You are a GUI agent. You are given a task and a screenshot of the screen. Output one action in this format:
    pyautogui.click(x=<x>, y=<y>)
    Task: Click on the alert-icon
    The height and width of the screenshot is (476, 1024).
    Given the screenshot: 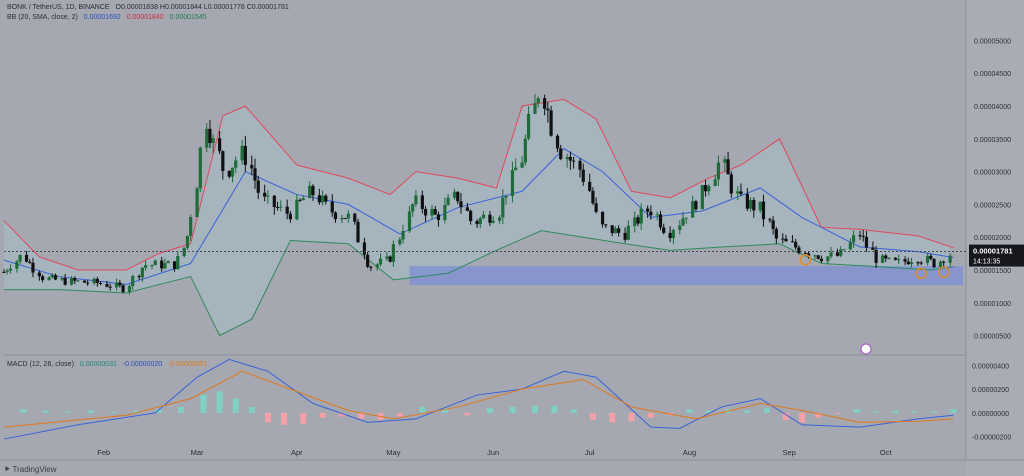 What is the action you would take?
    pyautogui.click(x=866, y=349)
    